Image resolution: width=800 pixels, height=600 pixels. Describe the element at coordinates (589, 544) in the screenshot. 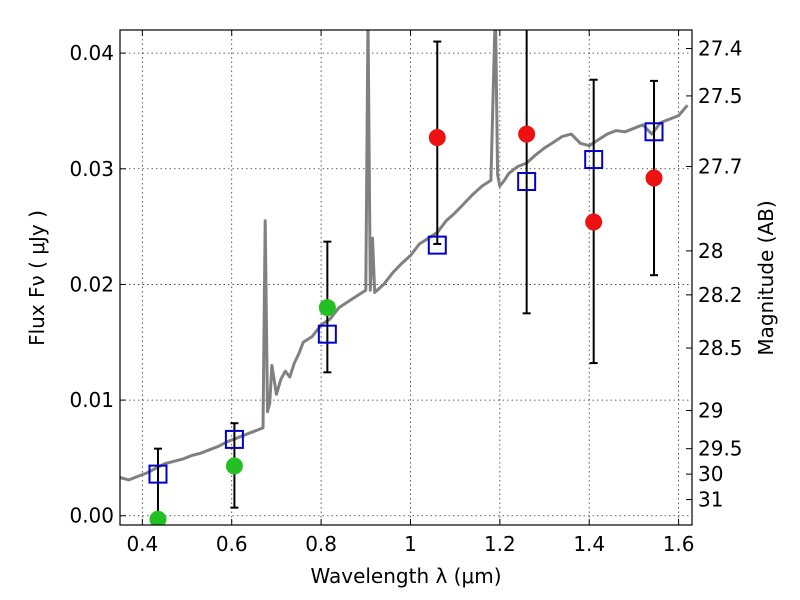

I see `x-tick-label: 1.4` at that location.